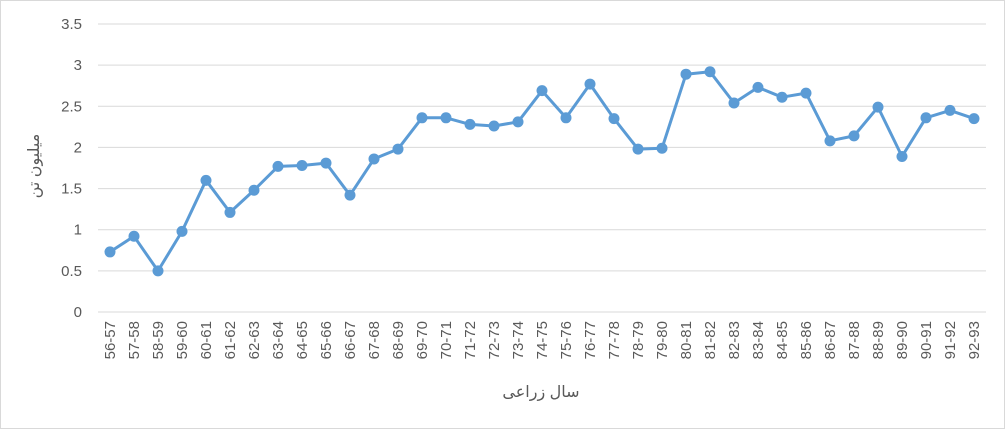 The image size is (1005, 429). What do you see at coordinates (110, 340) in the screenshot?
I see `x-tick-label: 56-57` at bounding box center [110, 340].